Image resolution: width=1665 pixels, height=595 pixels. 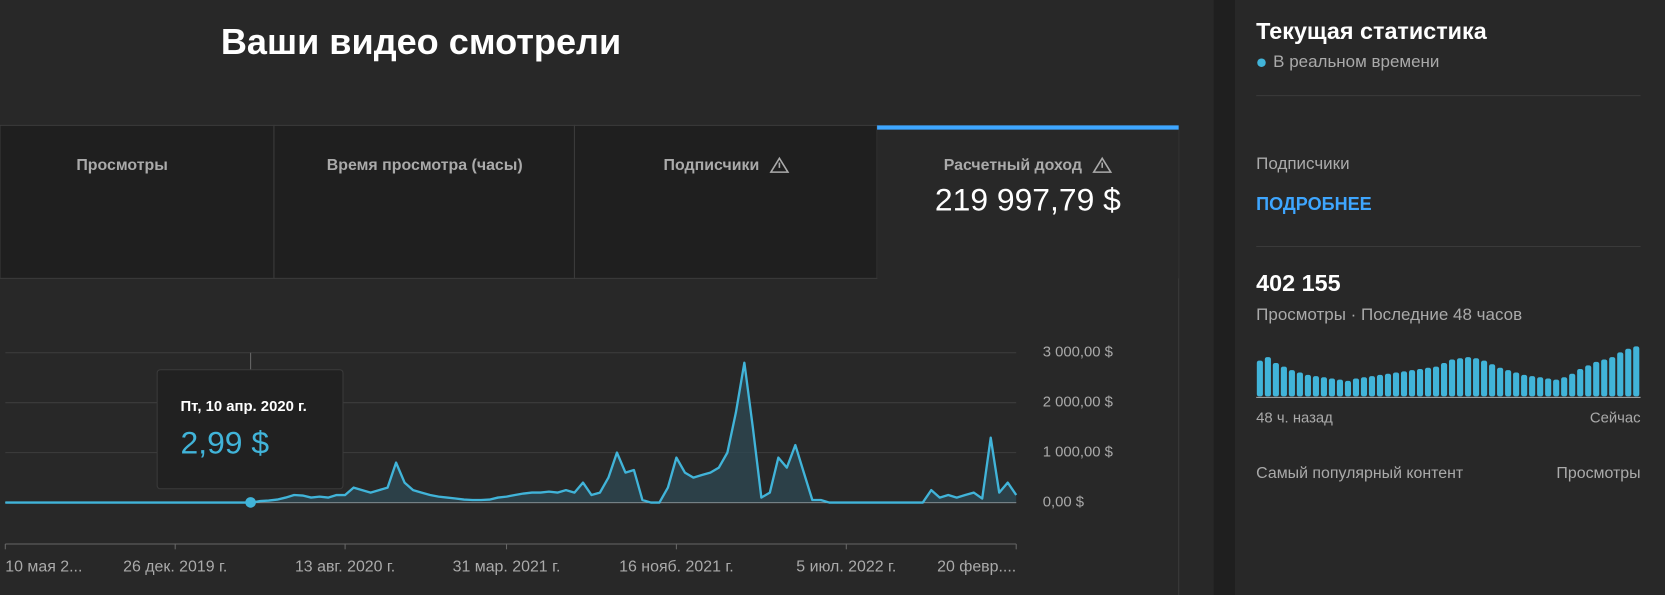 What do you see at coordinates (846, 567) in the screenshot?
I see `x-tick-label: 5 июл. 2022 г.` at bounding box center [846, 567].